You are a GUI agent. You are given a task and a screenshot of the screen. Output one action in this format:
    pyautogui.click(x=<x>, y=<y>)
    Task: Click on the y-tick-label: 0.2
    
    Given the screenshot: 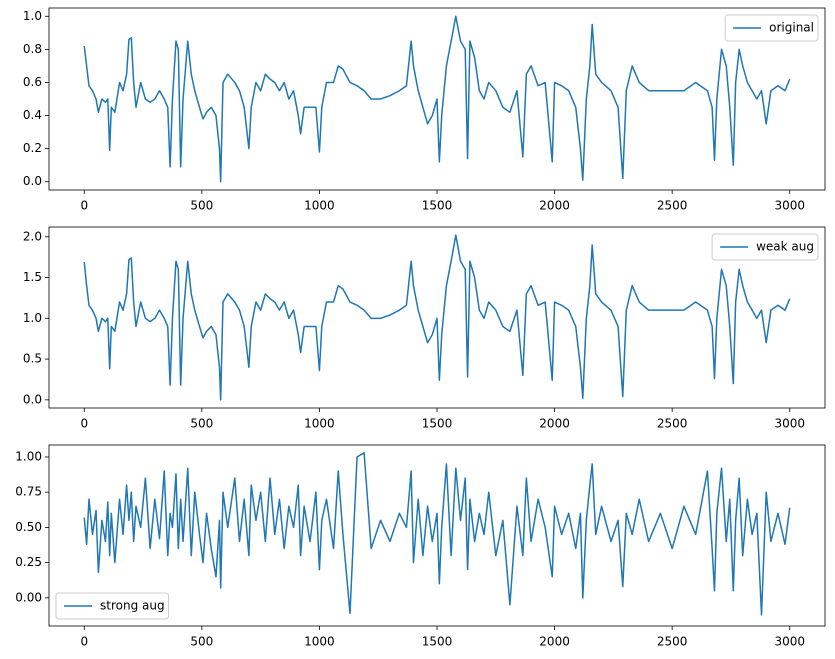 What is the action you would take?
    pyautogui.click(x=32, y=148)
    